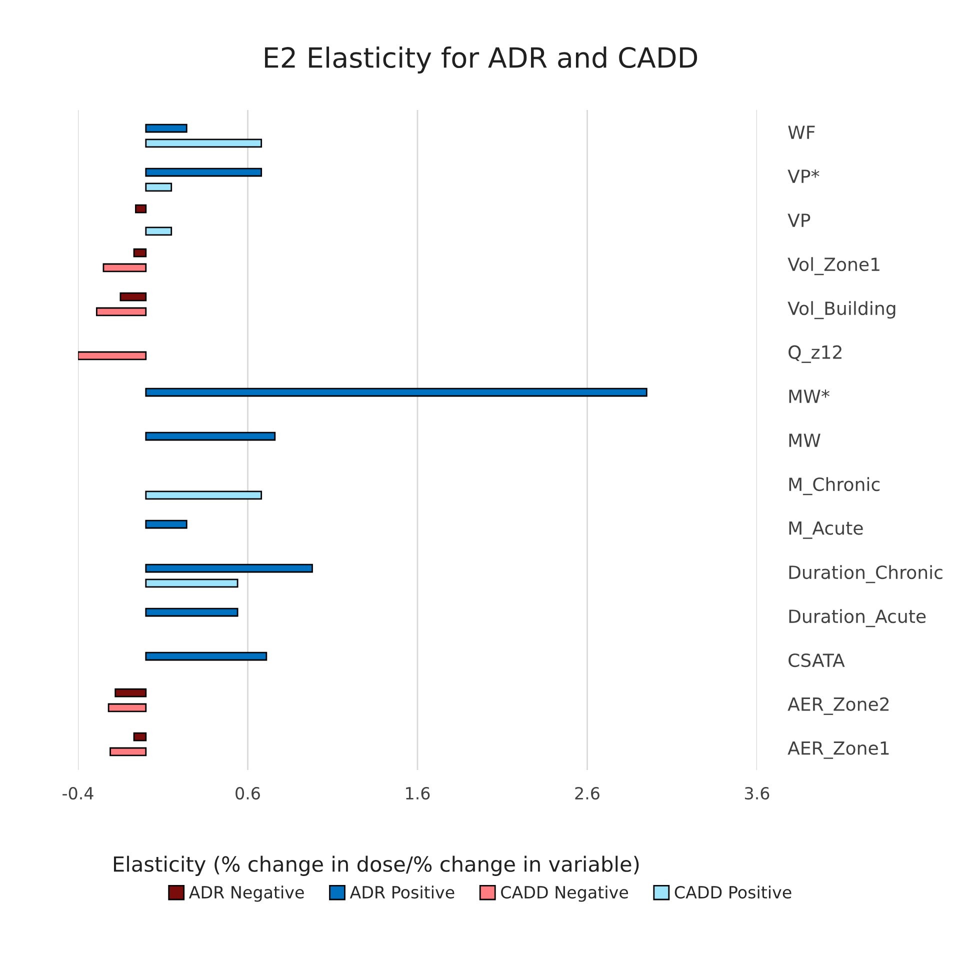  Describe the element at coordinates (834, 486) in the screenshot. I see `y-tick-label: M_Chronic` at that location.